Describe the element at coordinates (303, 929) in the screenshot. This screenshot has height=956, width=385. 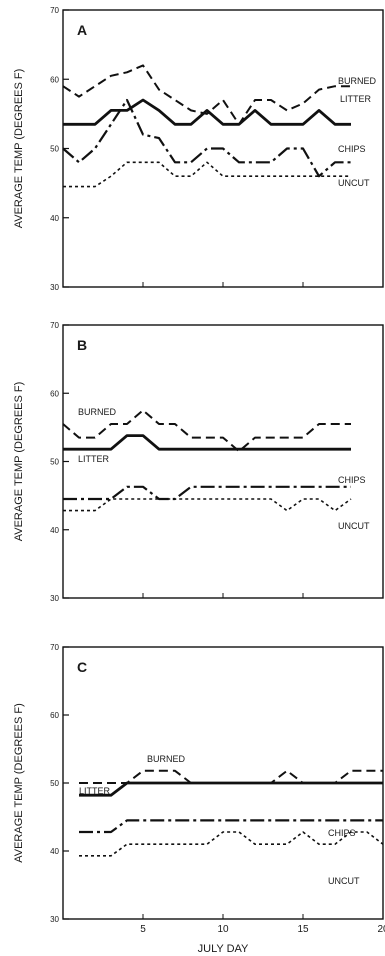
I see `x-tick-label: 15` at that location.